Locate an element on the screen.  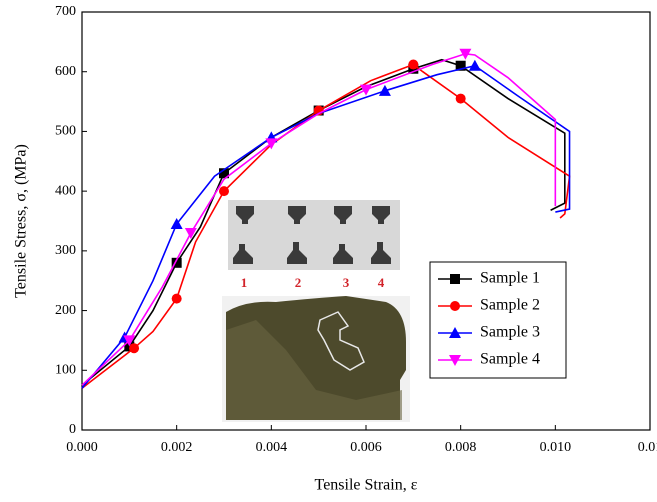
legend-label: Sample 1 is located at coordinates (510, 278).